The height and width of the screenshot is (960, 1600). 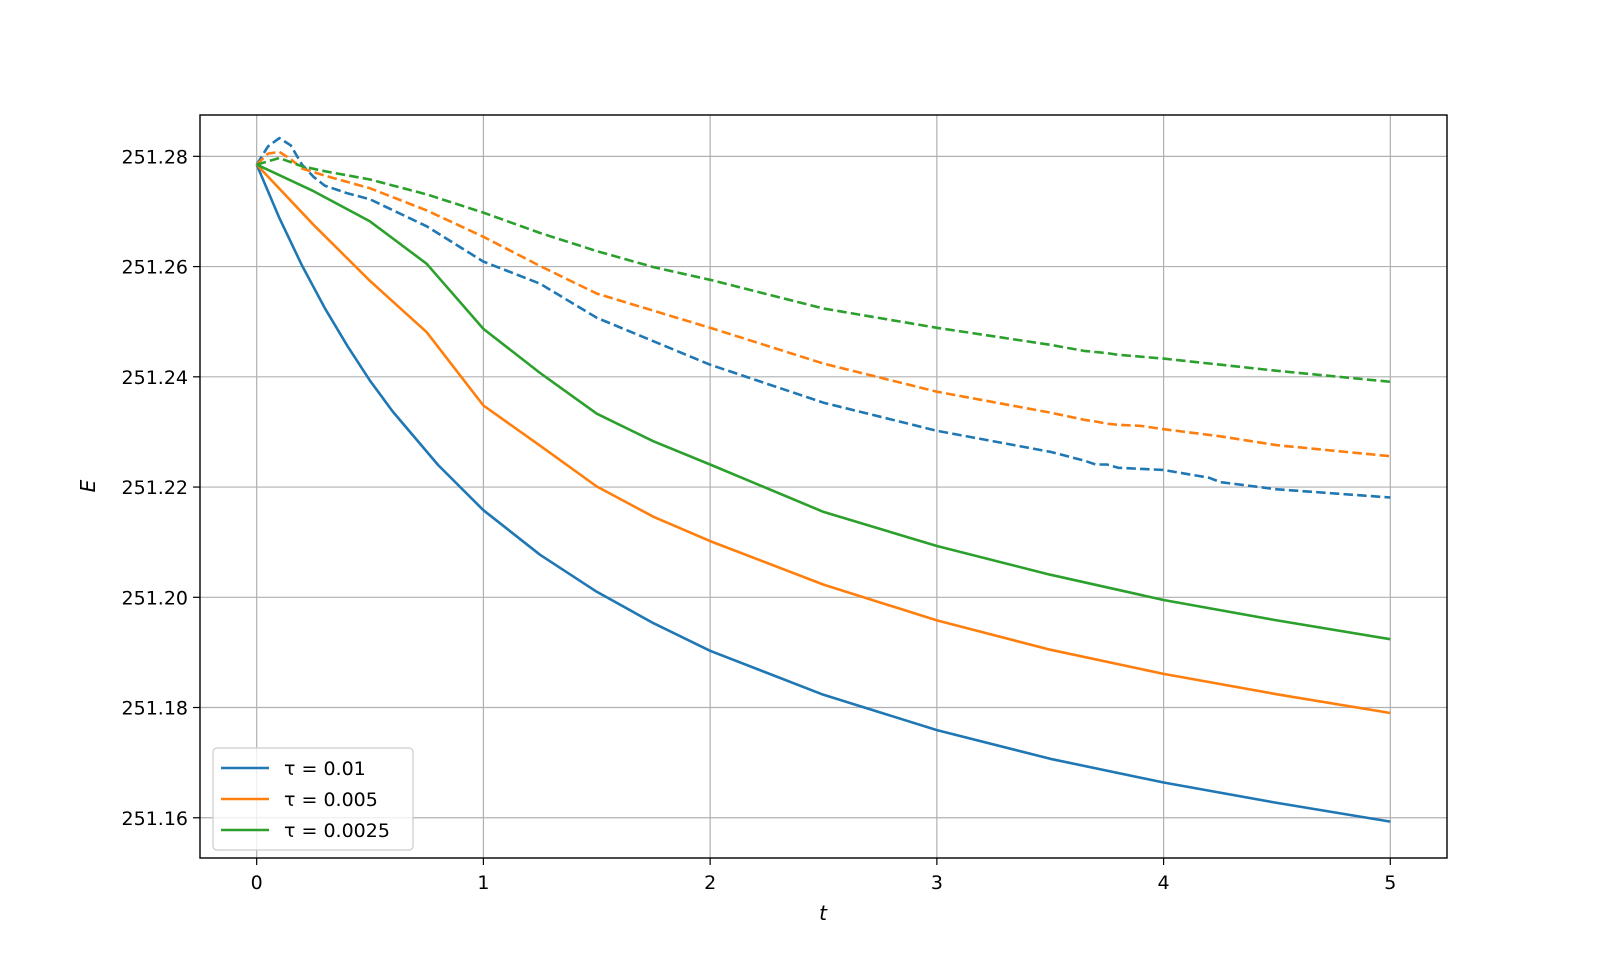 What do you see at coordinates (155, 488) in the screenshot?
I see `y-tick-label: 251.22` at bounding box center [155, 488].